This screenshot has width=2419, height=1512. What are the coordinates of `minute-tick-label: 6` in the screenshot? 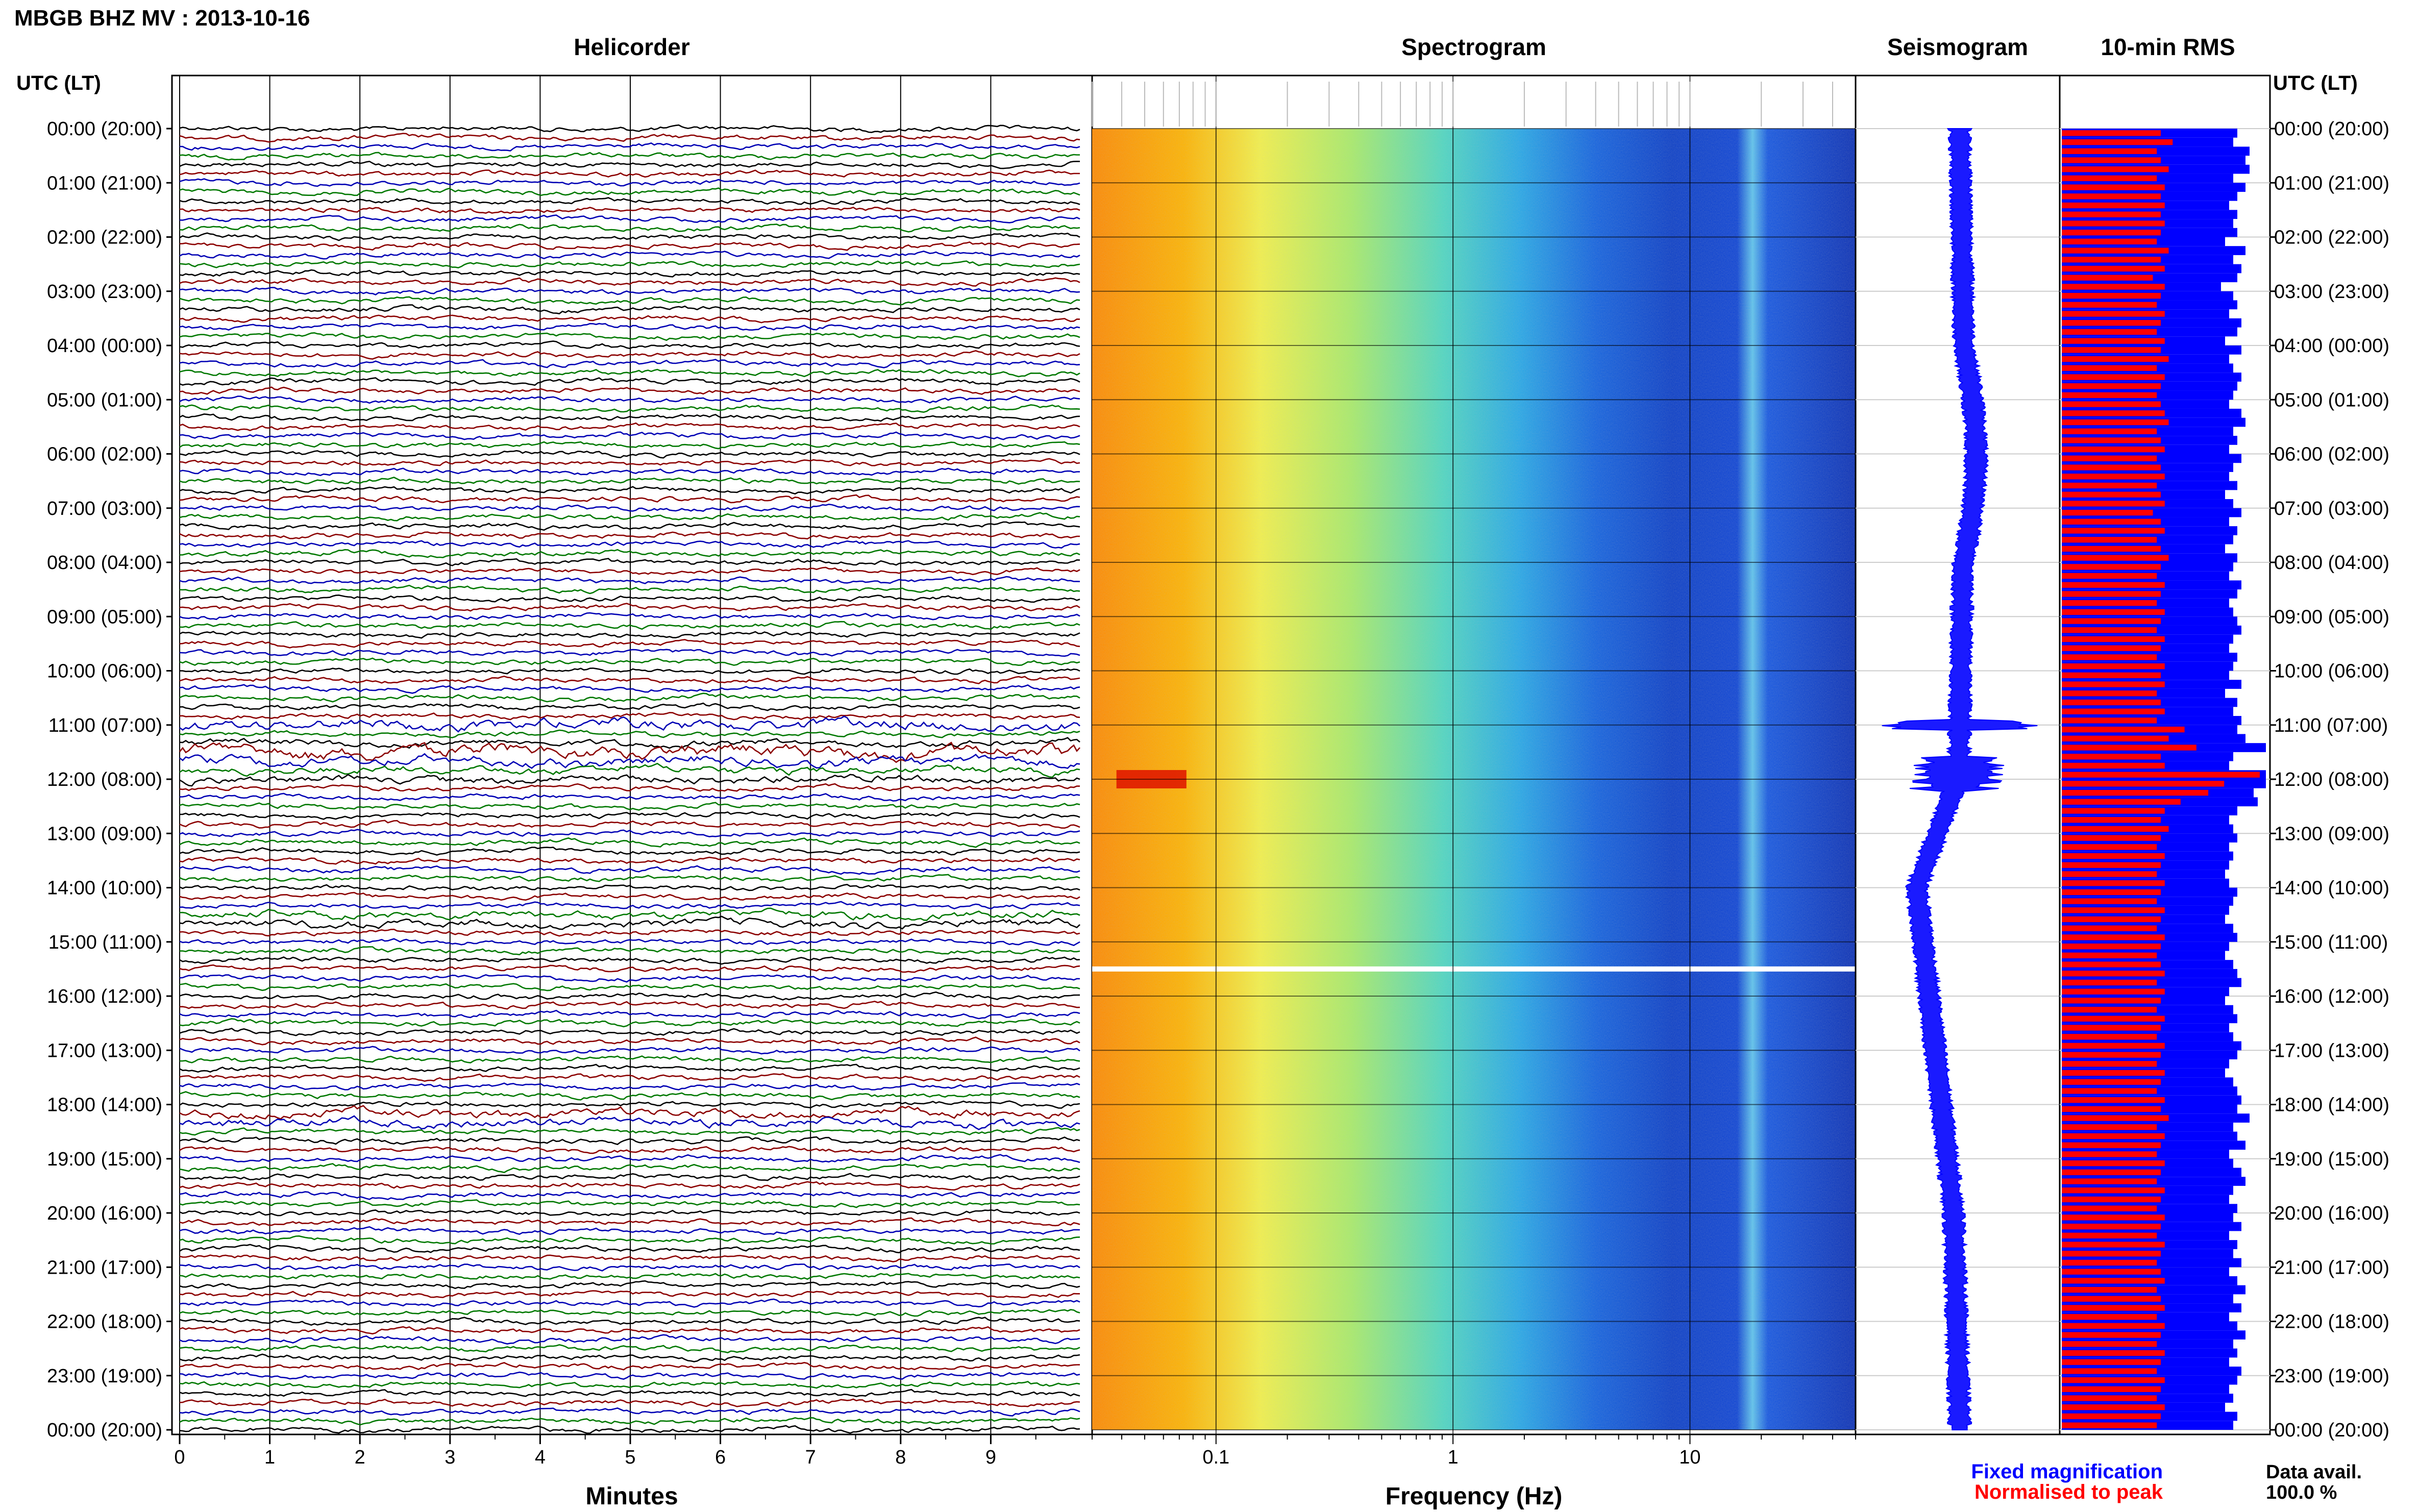 It's located at (720, 1457).